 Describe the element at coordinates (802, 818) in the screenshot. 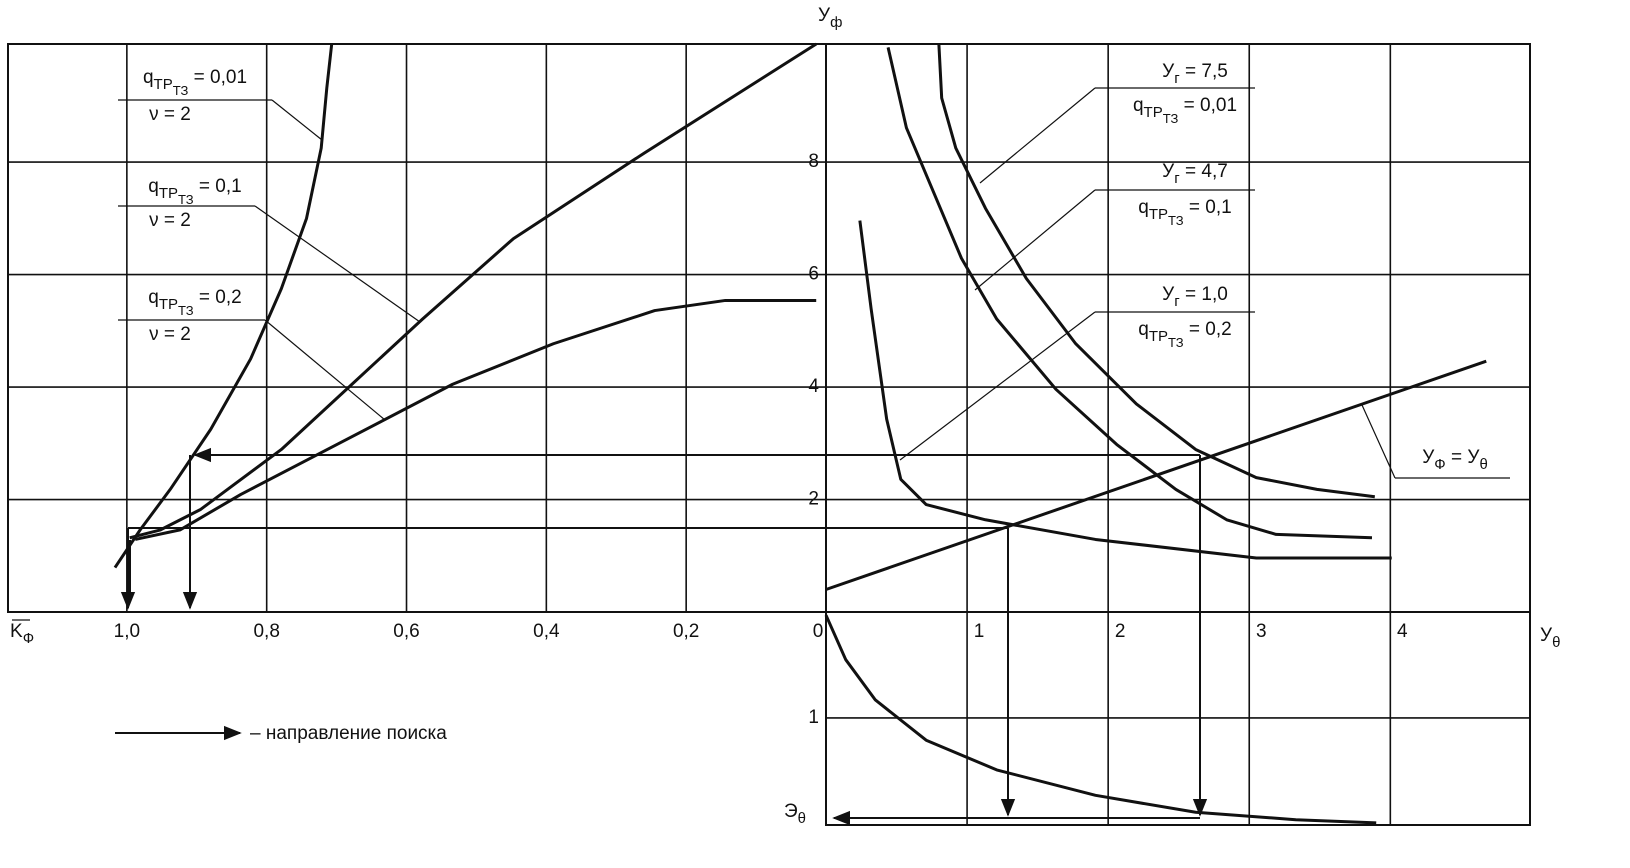

I see `y-axis-label-part: θ` at that location.